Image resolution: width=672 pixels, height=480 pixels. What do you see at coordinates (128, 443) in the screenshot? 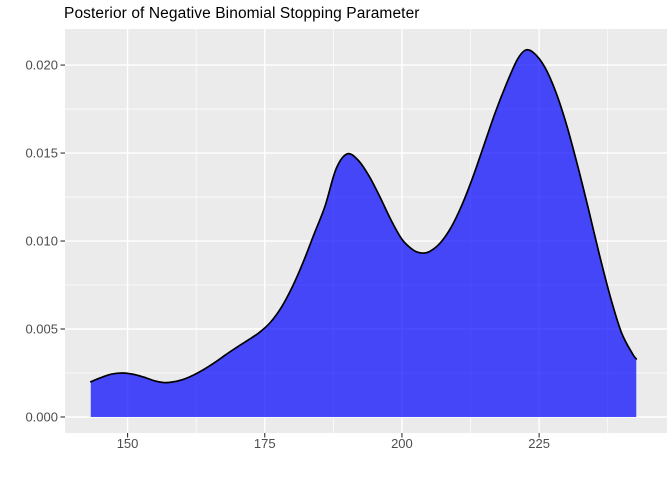
I see `x-tick-label: 150` at bounding box center [128, 443].